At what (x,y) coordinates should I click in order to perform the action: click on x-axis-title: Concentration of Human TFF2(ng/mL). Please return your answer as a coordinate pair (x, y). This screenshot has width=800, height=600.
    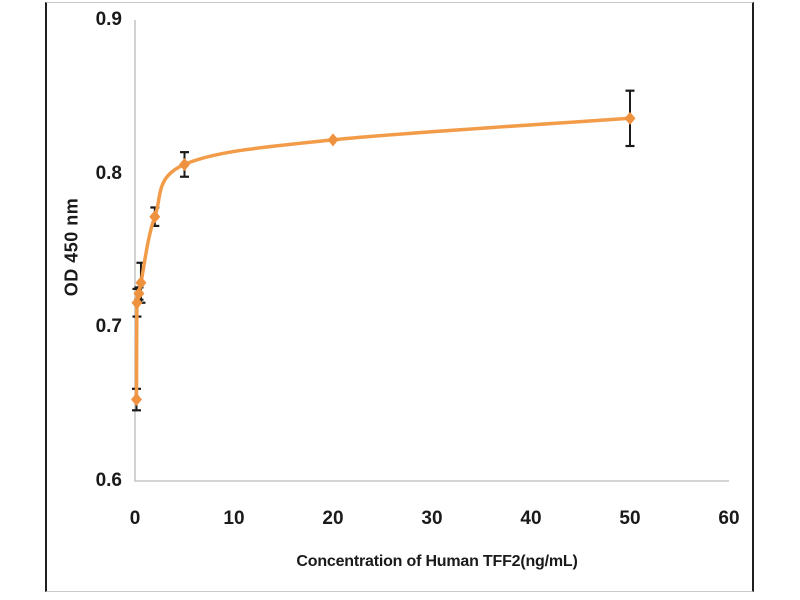
    Looking at the image, I should click on (437, 561).